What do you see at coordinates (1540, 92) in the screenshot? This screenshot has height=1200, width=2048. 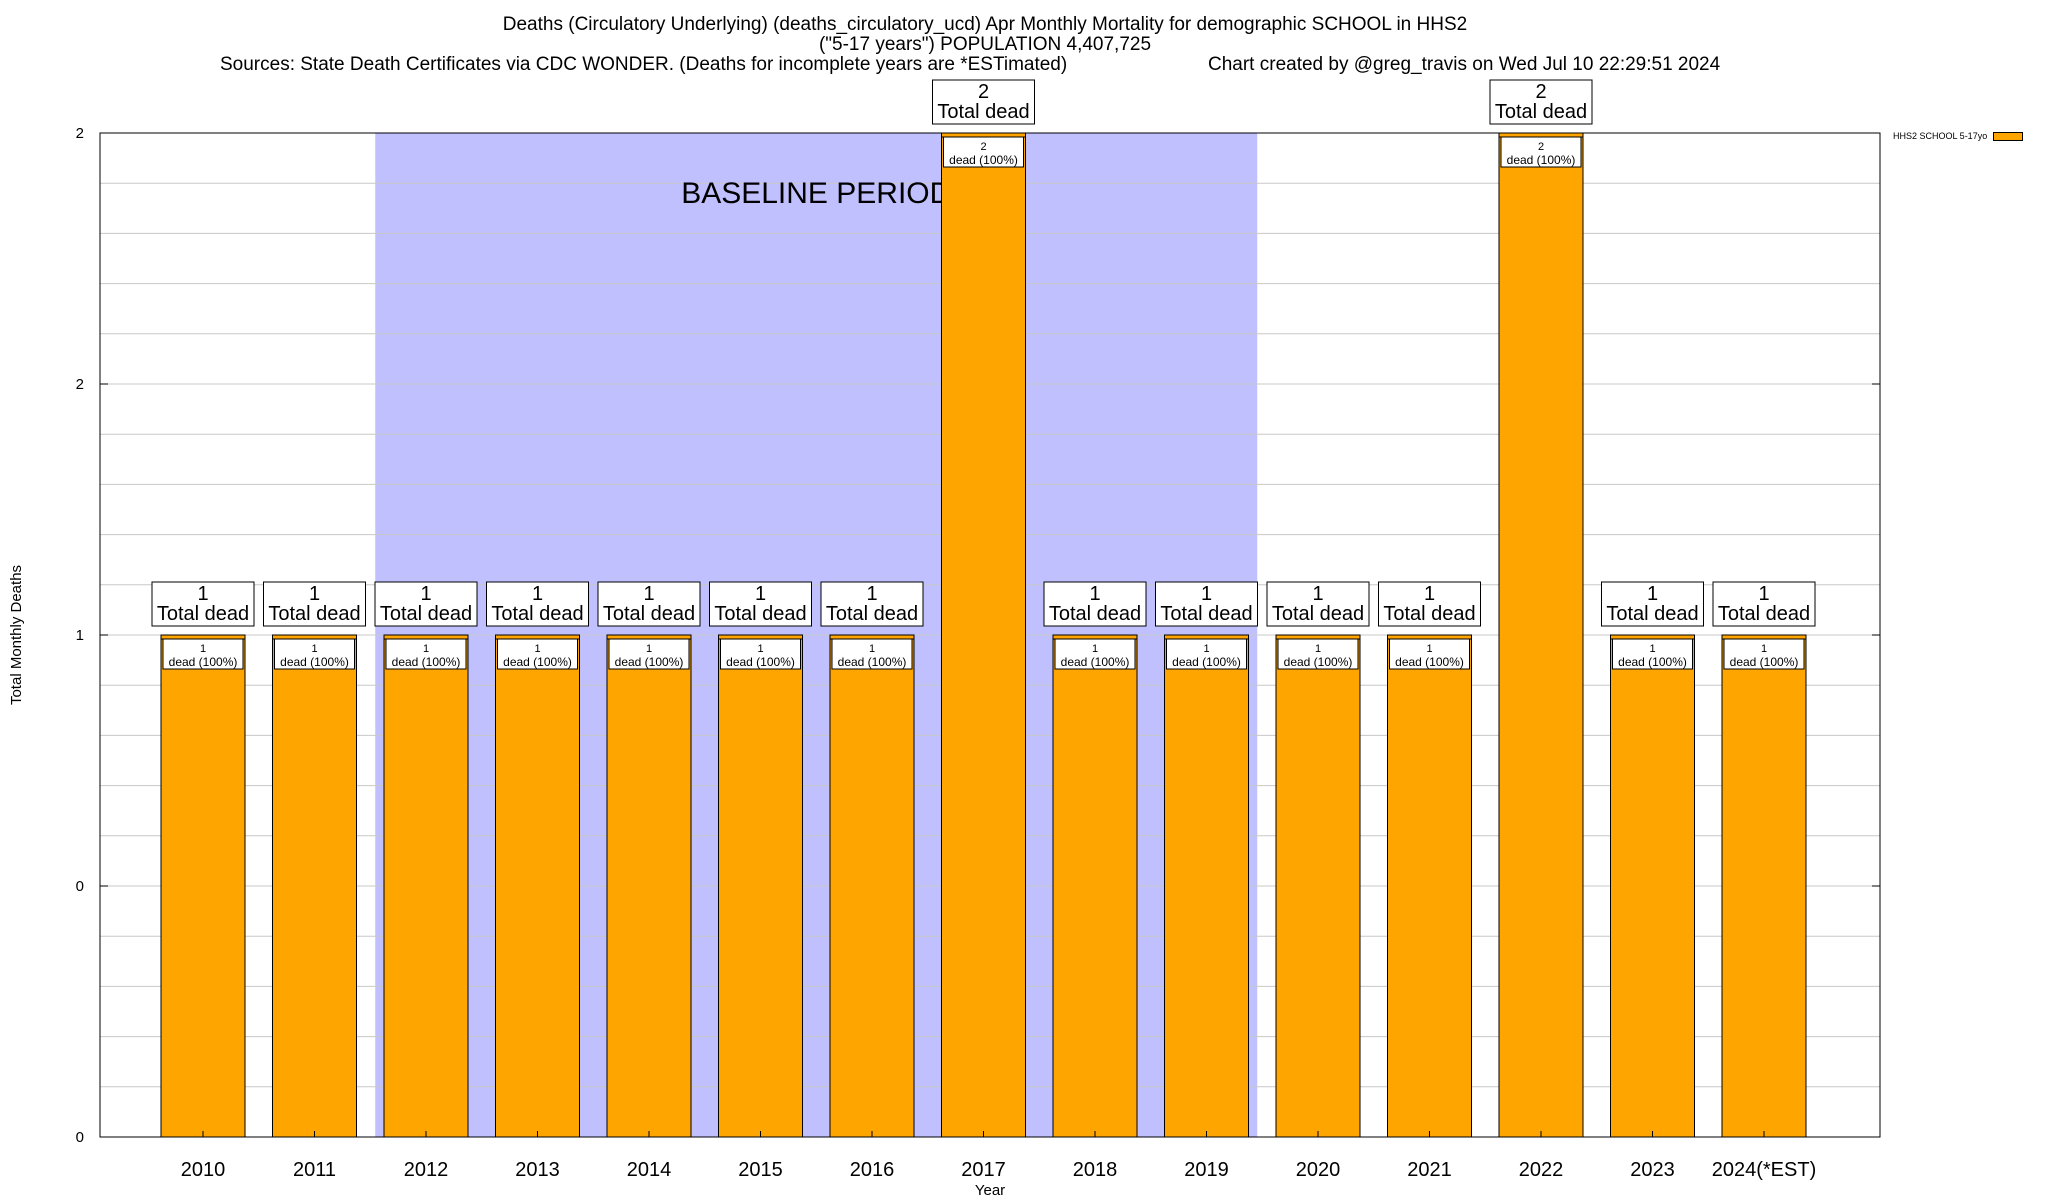 I see `total-label-count: 2` at bounding box center [1540, 92].